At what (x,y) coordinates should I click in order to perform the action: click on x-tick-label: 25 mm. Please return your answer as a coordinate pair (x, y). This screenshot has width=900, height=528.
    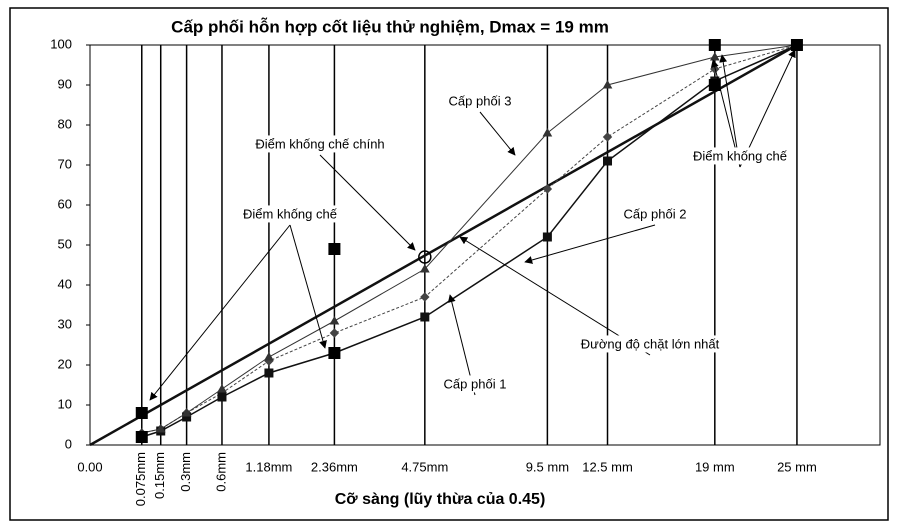
    Looking at the image, I should click on (797, 466).